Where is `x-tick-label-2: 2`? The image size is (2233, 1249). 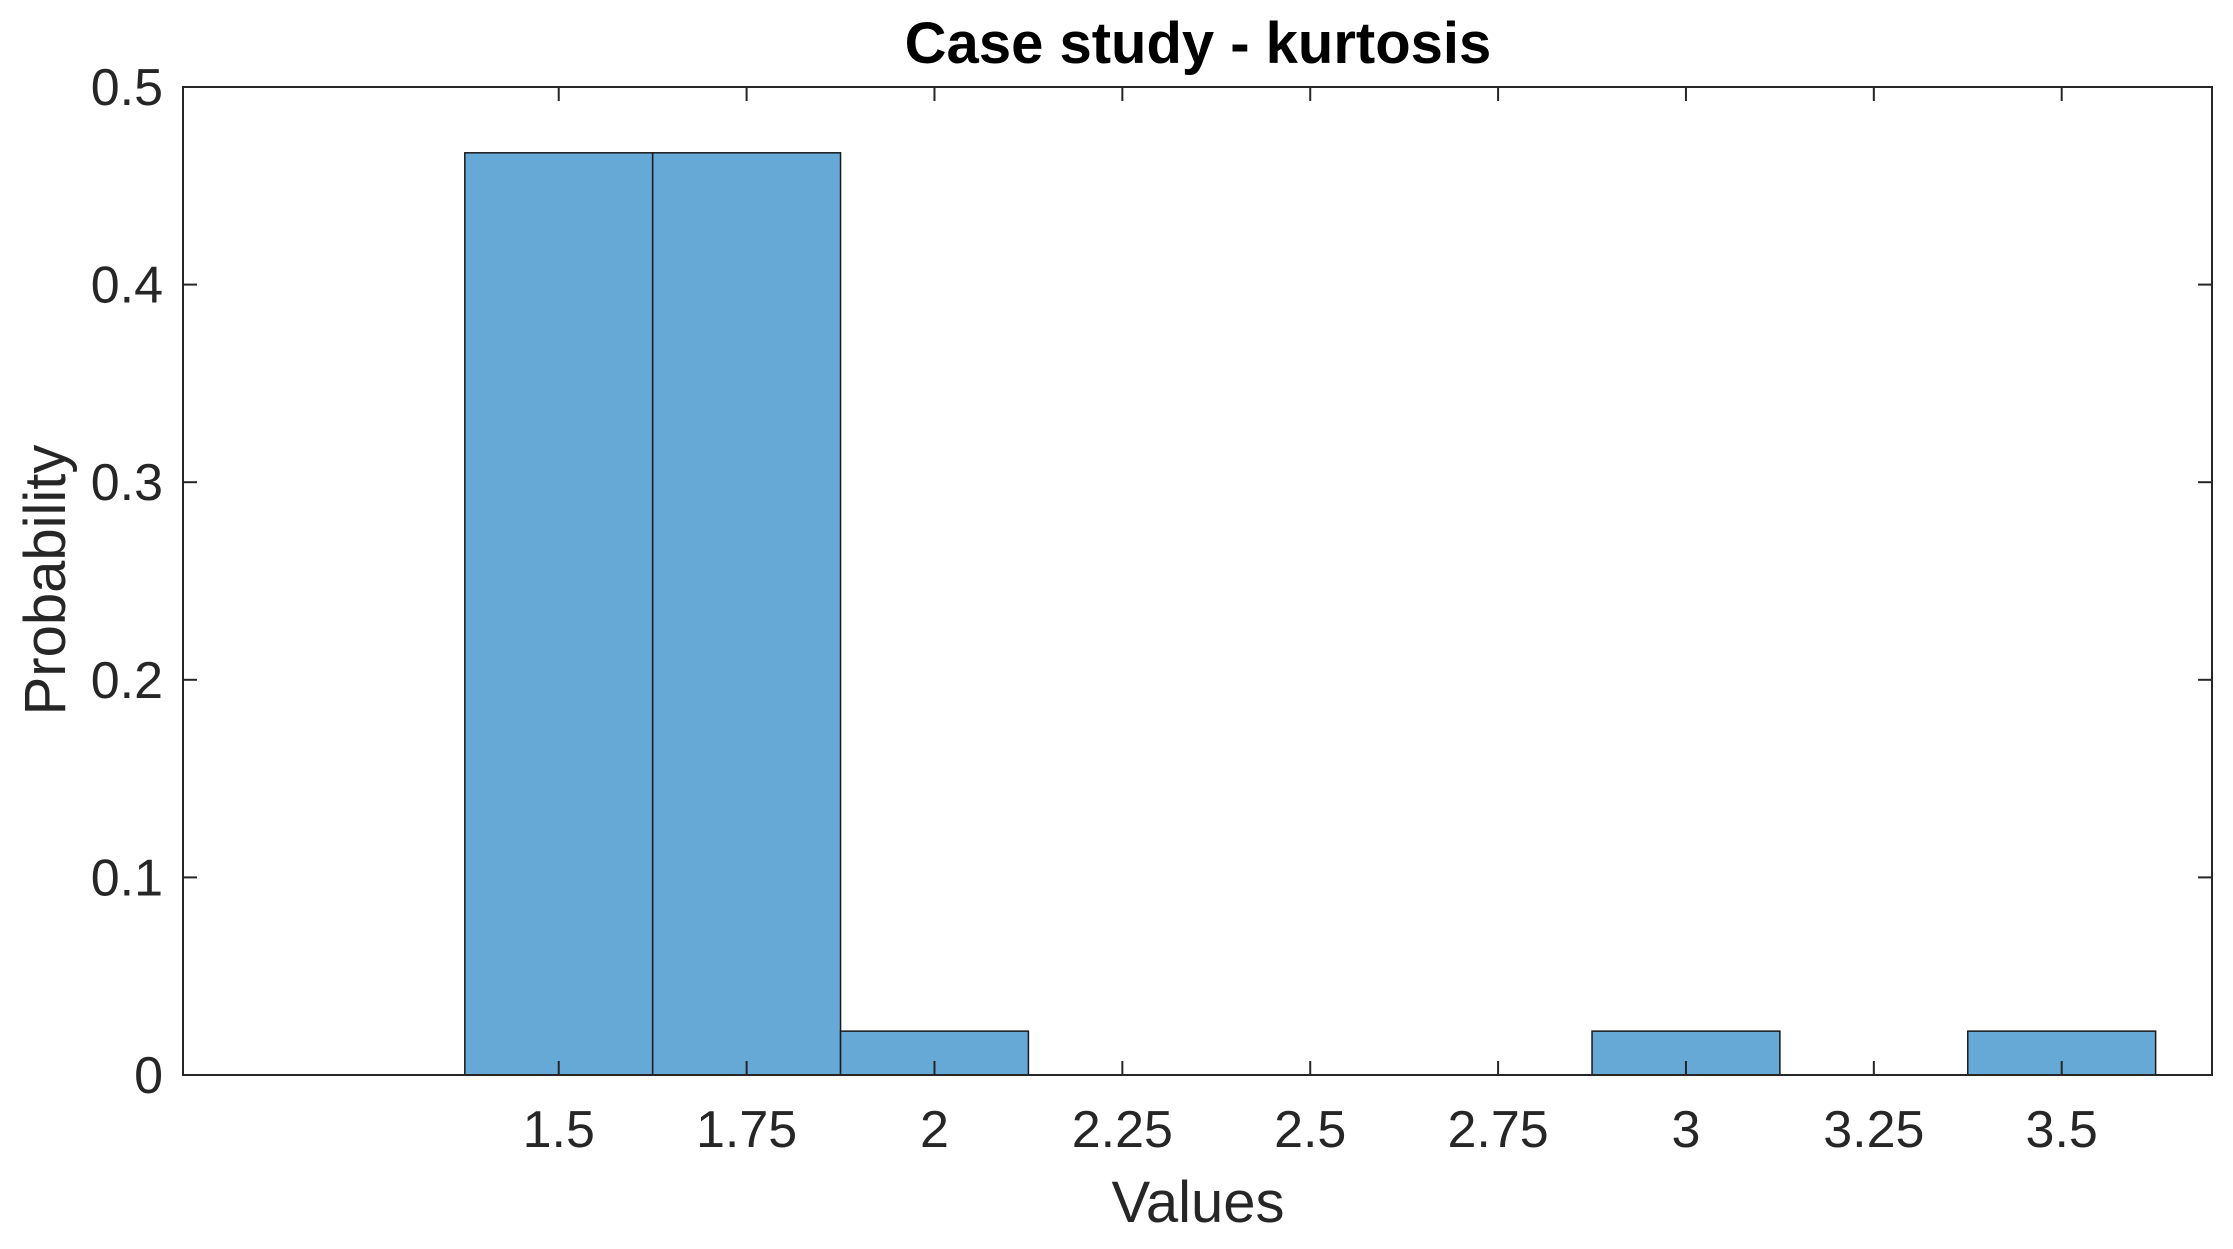
x-tick-label-2: 2 is located at coordinates (934, 1130).